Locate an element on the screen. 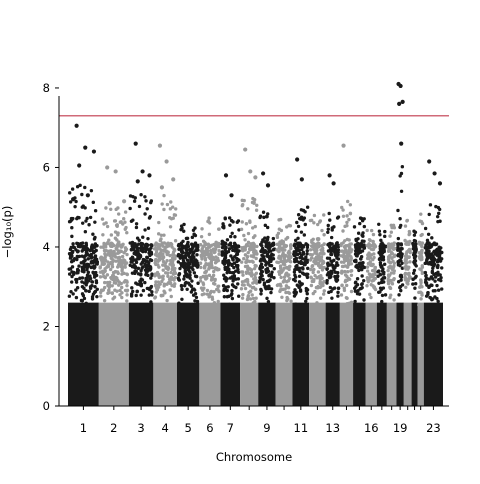  chromosome-6-points is located at coordinates (209, 311).